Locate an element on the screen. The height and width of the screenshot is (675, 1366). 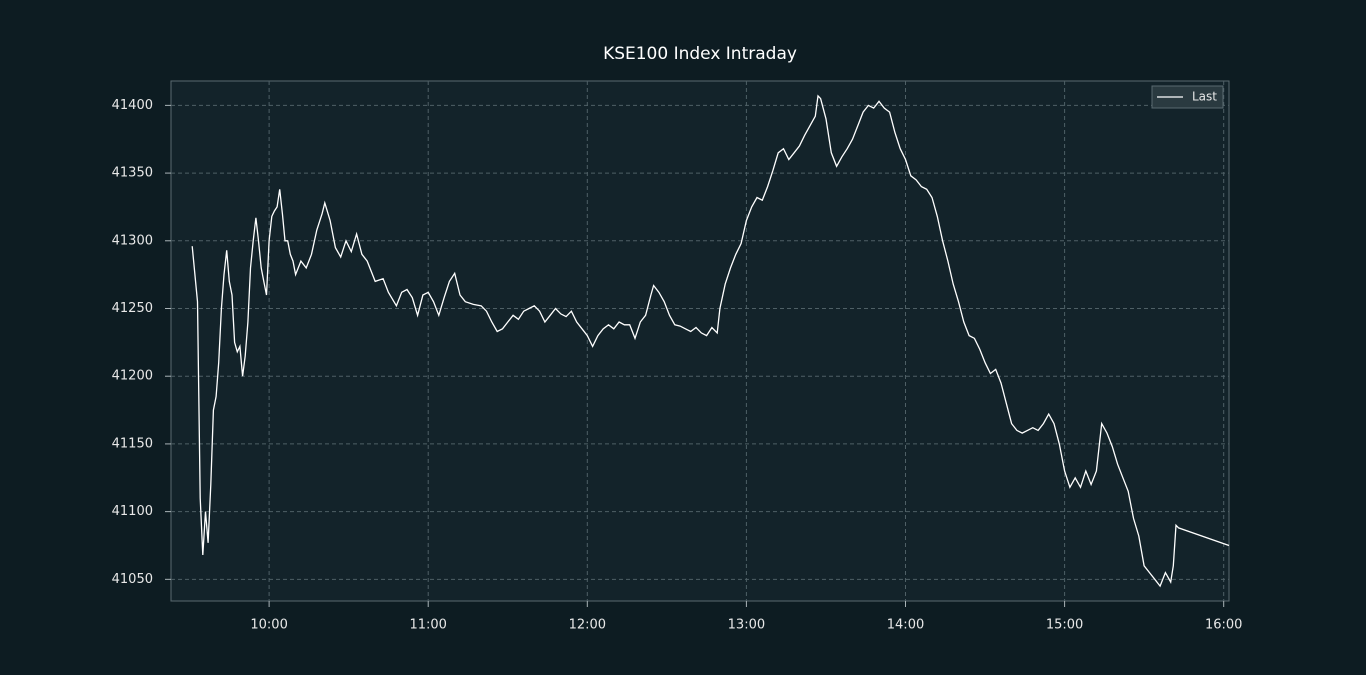
legend-label: Last is located at coordinates (1204, 97).